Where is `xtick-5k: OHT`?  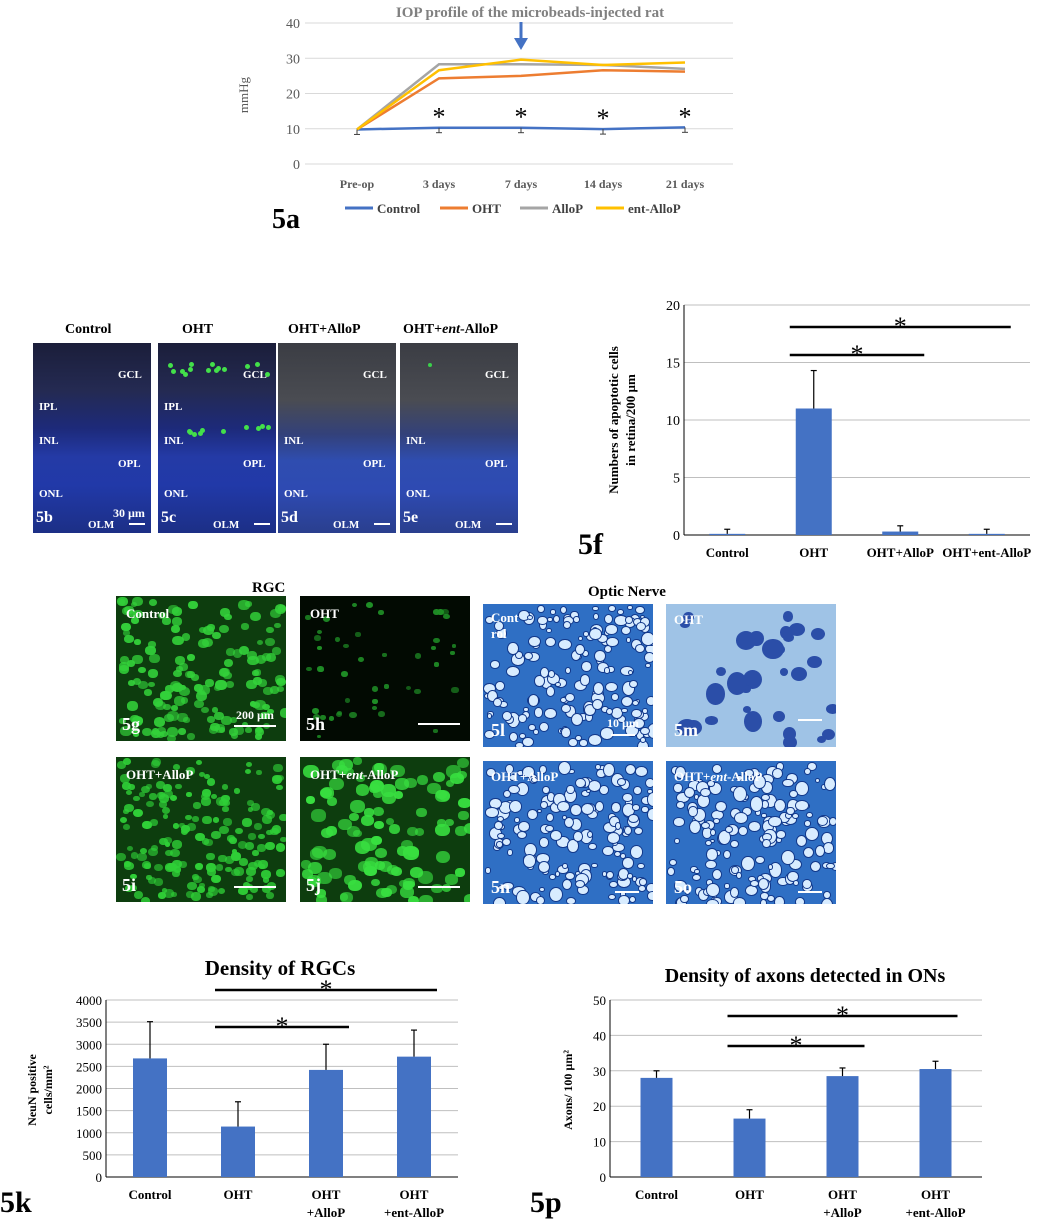
xtick-5k: OHT is located at coordinates (238, 1194).